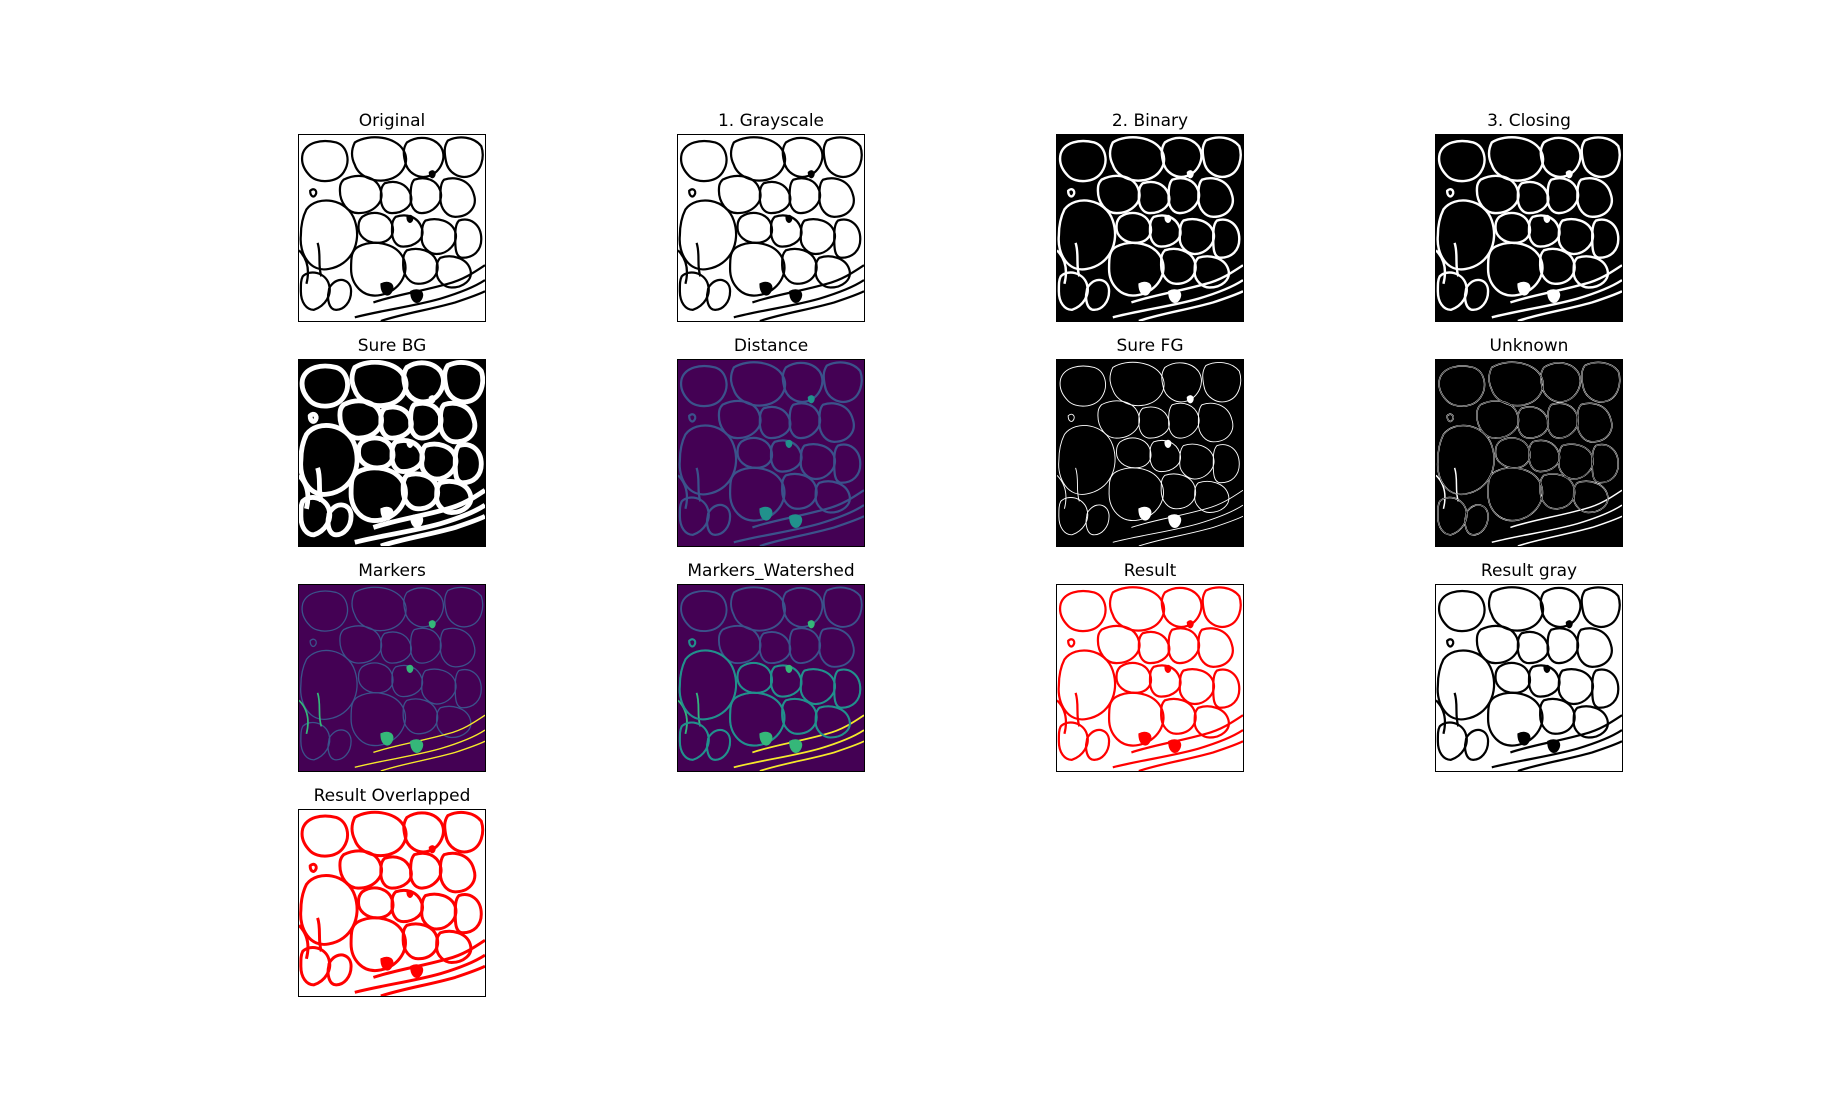 This screenshot has height=1104, width=1848. I want to click on panel-title: Markers, so click(392, 571).